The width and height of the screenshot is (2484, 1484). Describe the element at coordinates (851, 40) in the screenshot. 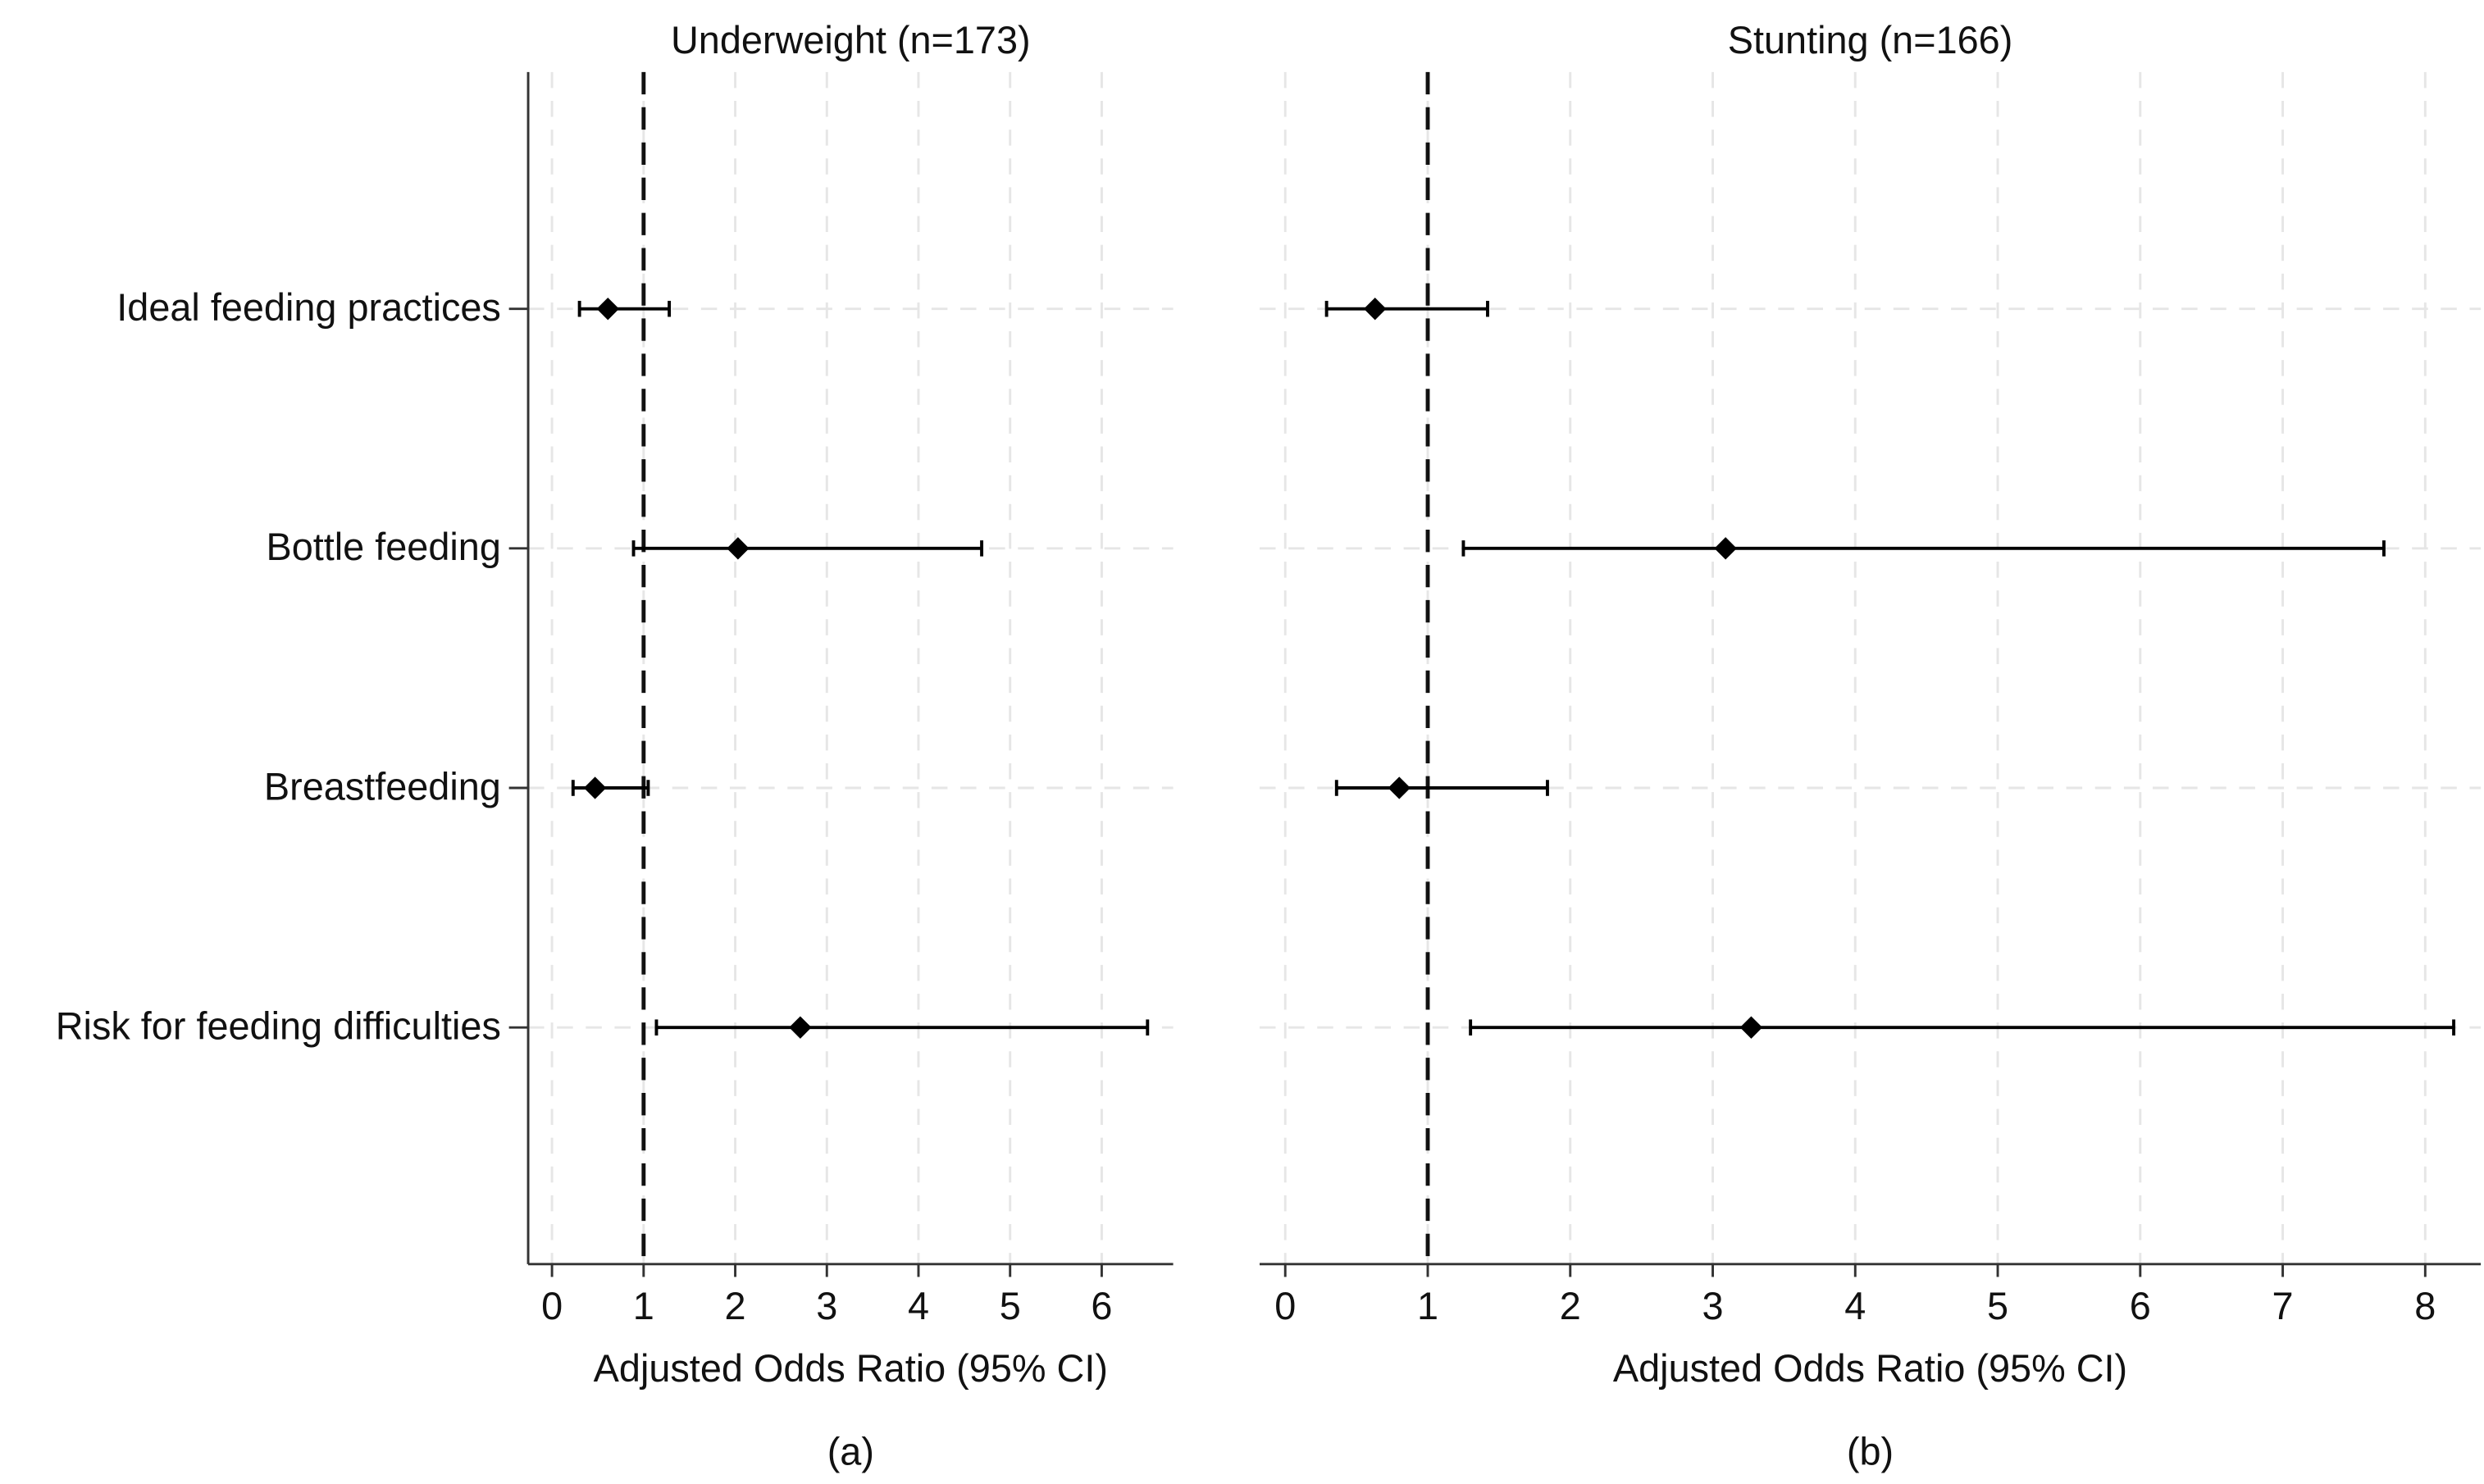

I see `chart-title: Underweight (n=173)` at that location.